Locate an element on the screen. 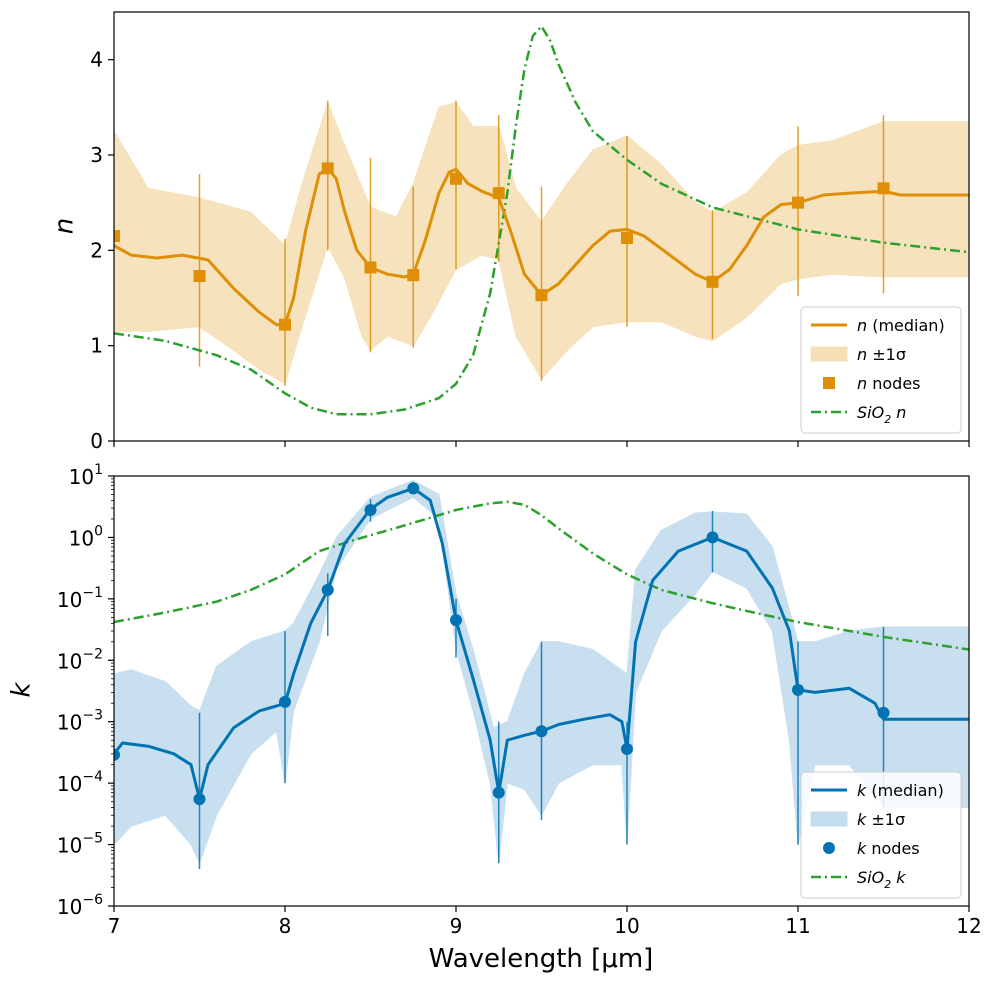 Image resolution: width=997 pixels, height=988 pixels. k-legend-box is located at coordinates (881, 835).